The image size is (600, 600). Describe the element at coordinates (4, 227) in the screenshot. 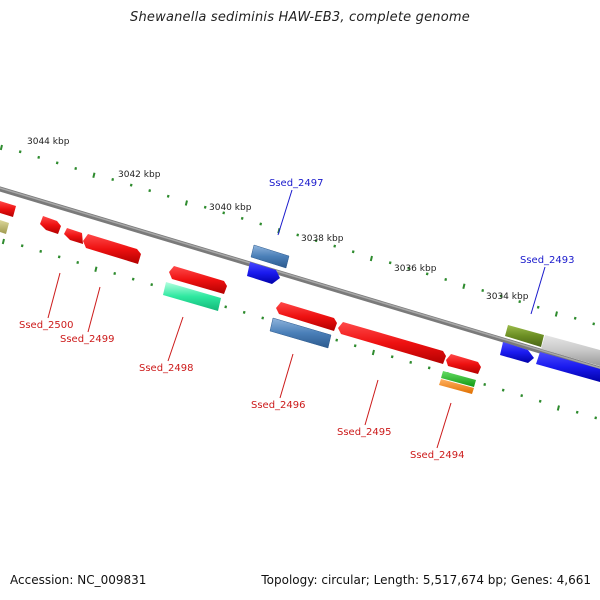

I see `gene-khaki-left` at that location.